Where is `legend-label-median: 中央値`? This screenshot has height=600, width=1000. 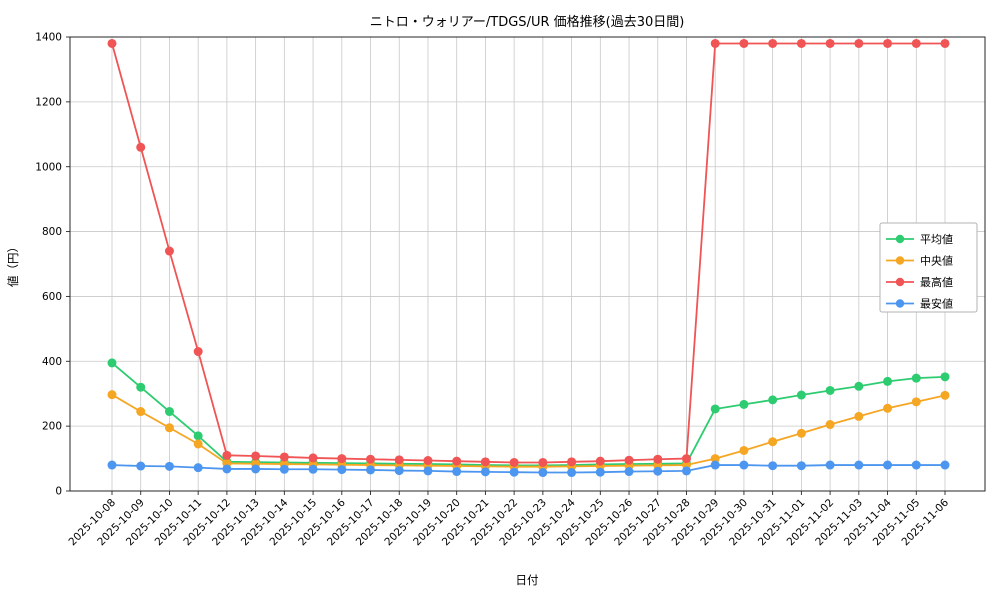 legend-label-median: 中央値 is located at coordinates (936, 260).